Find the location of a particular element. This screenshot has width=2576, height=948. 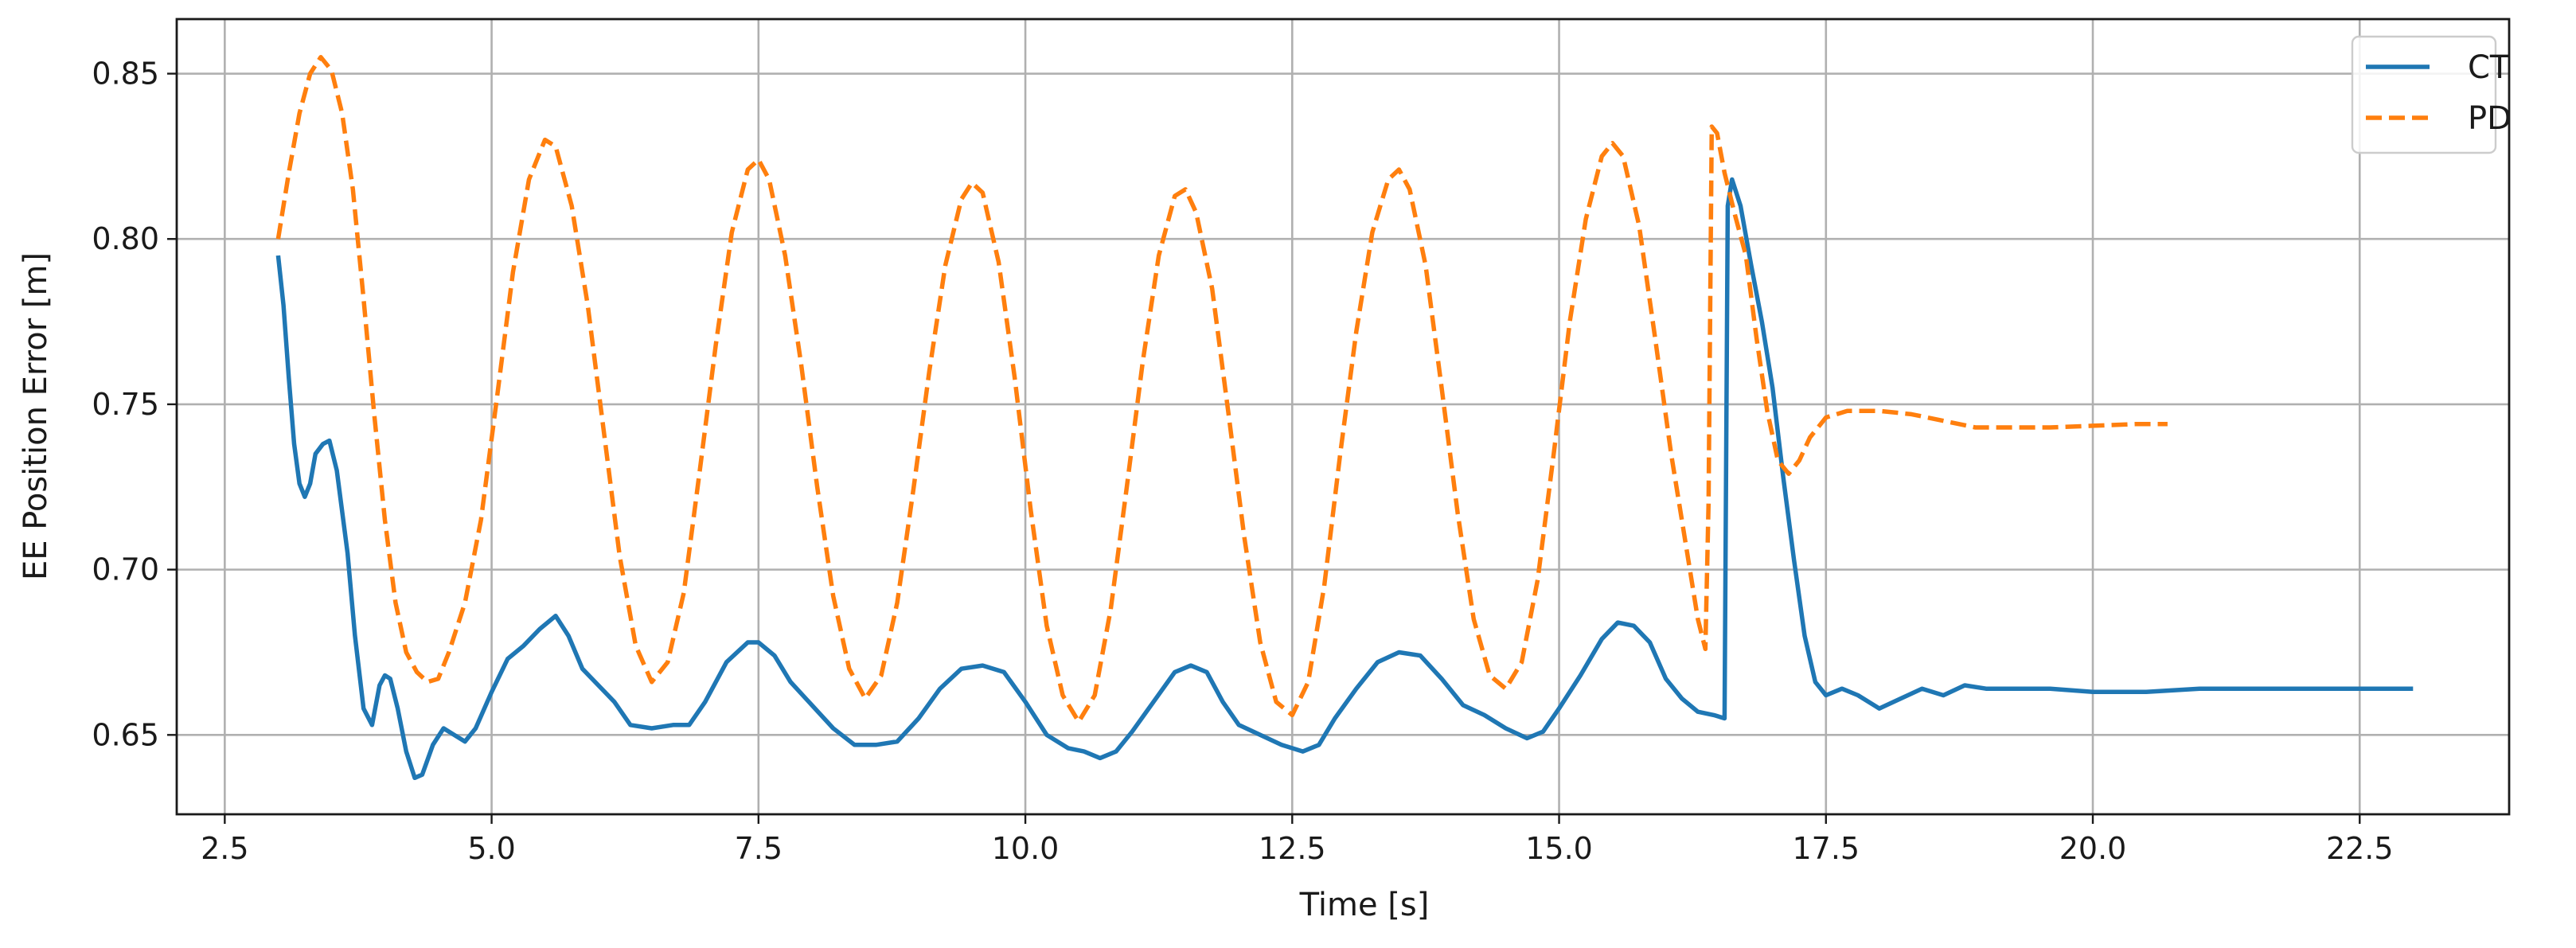

y-tick-label: 0.85 is located at coordinates (125, 75).